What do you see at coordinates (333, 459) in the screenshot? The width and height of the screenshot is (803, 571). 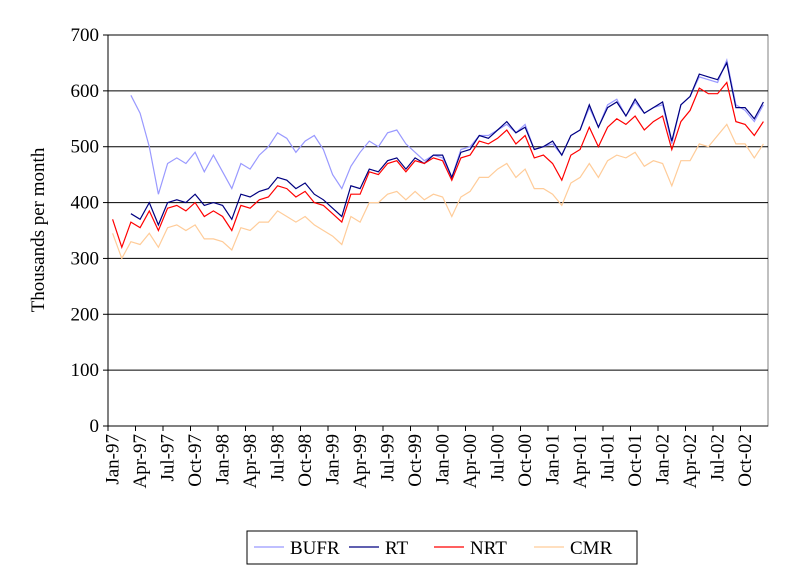 I see `x-tick-label: Jan-99` at bounding box center [333, 459].